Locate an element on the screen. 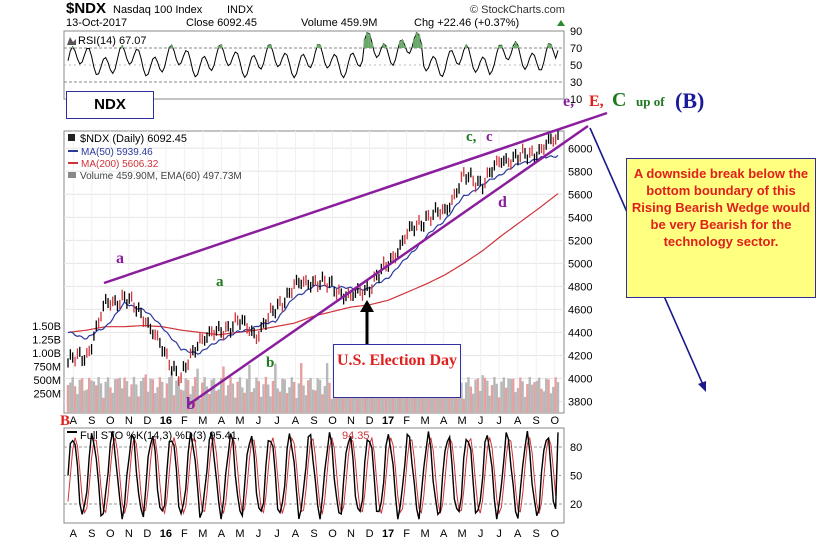 Image resolution: width=824 pixels, height=549 pixels. volume-legend: Volume 459.90M, EMA(60) 497.73M is located at coordinates (161, 176).